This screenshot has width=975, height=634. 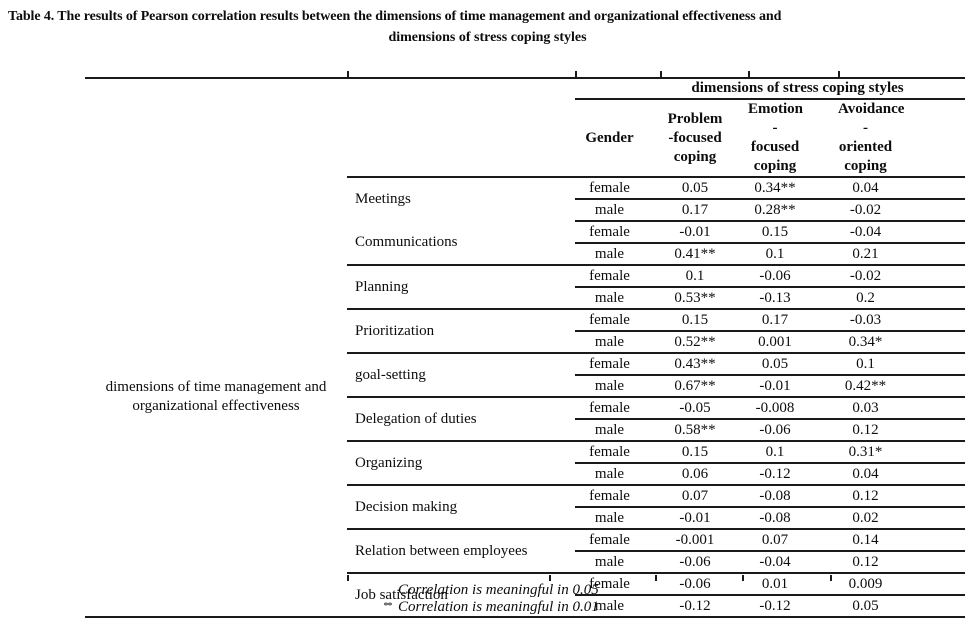 I want to click on column-header-gender: Gender, so click(x=617, y=138).